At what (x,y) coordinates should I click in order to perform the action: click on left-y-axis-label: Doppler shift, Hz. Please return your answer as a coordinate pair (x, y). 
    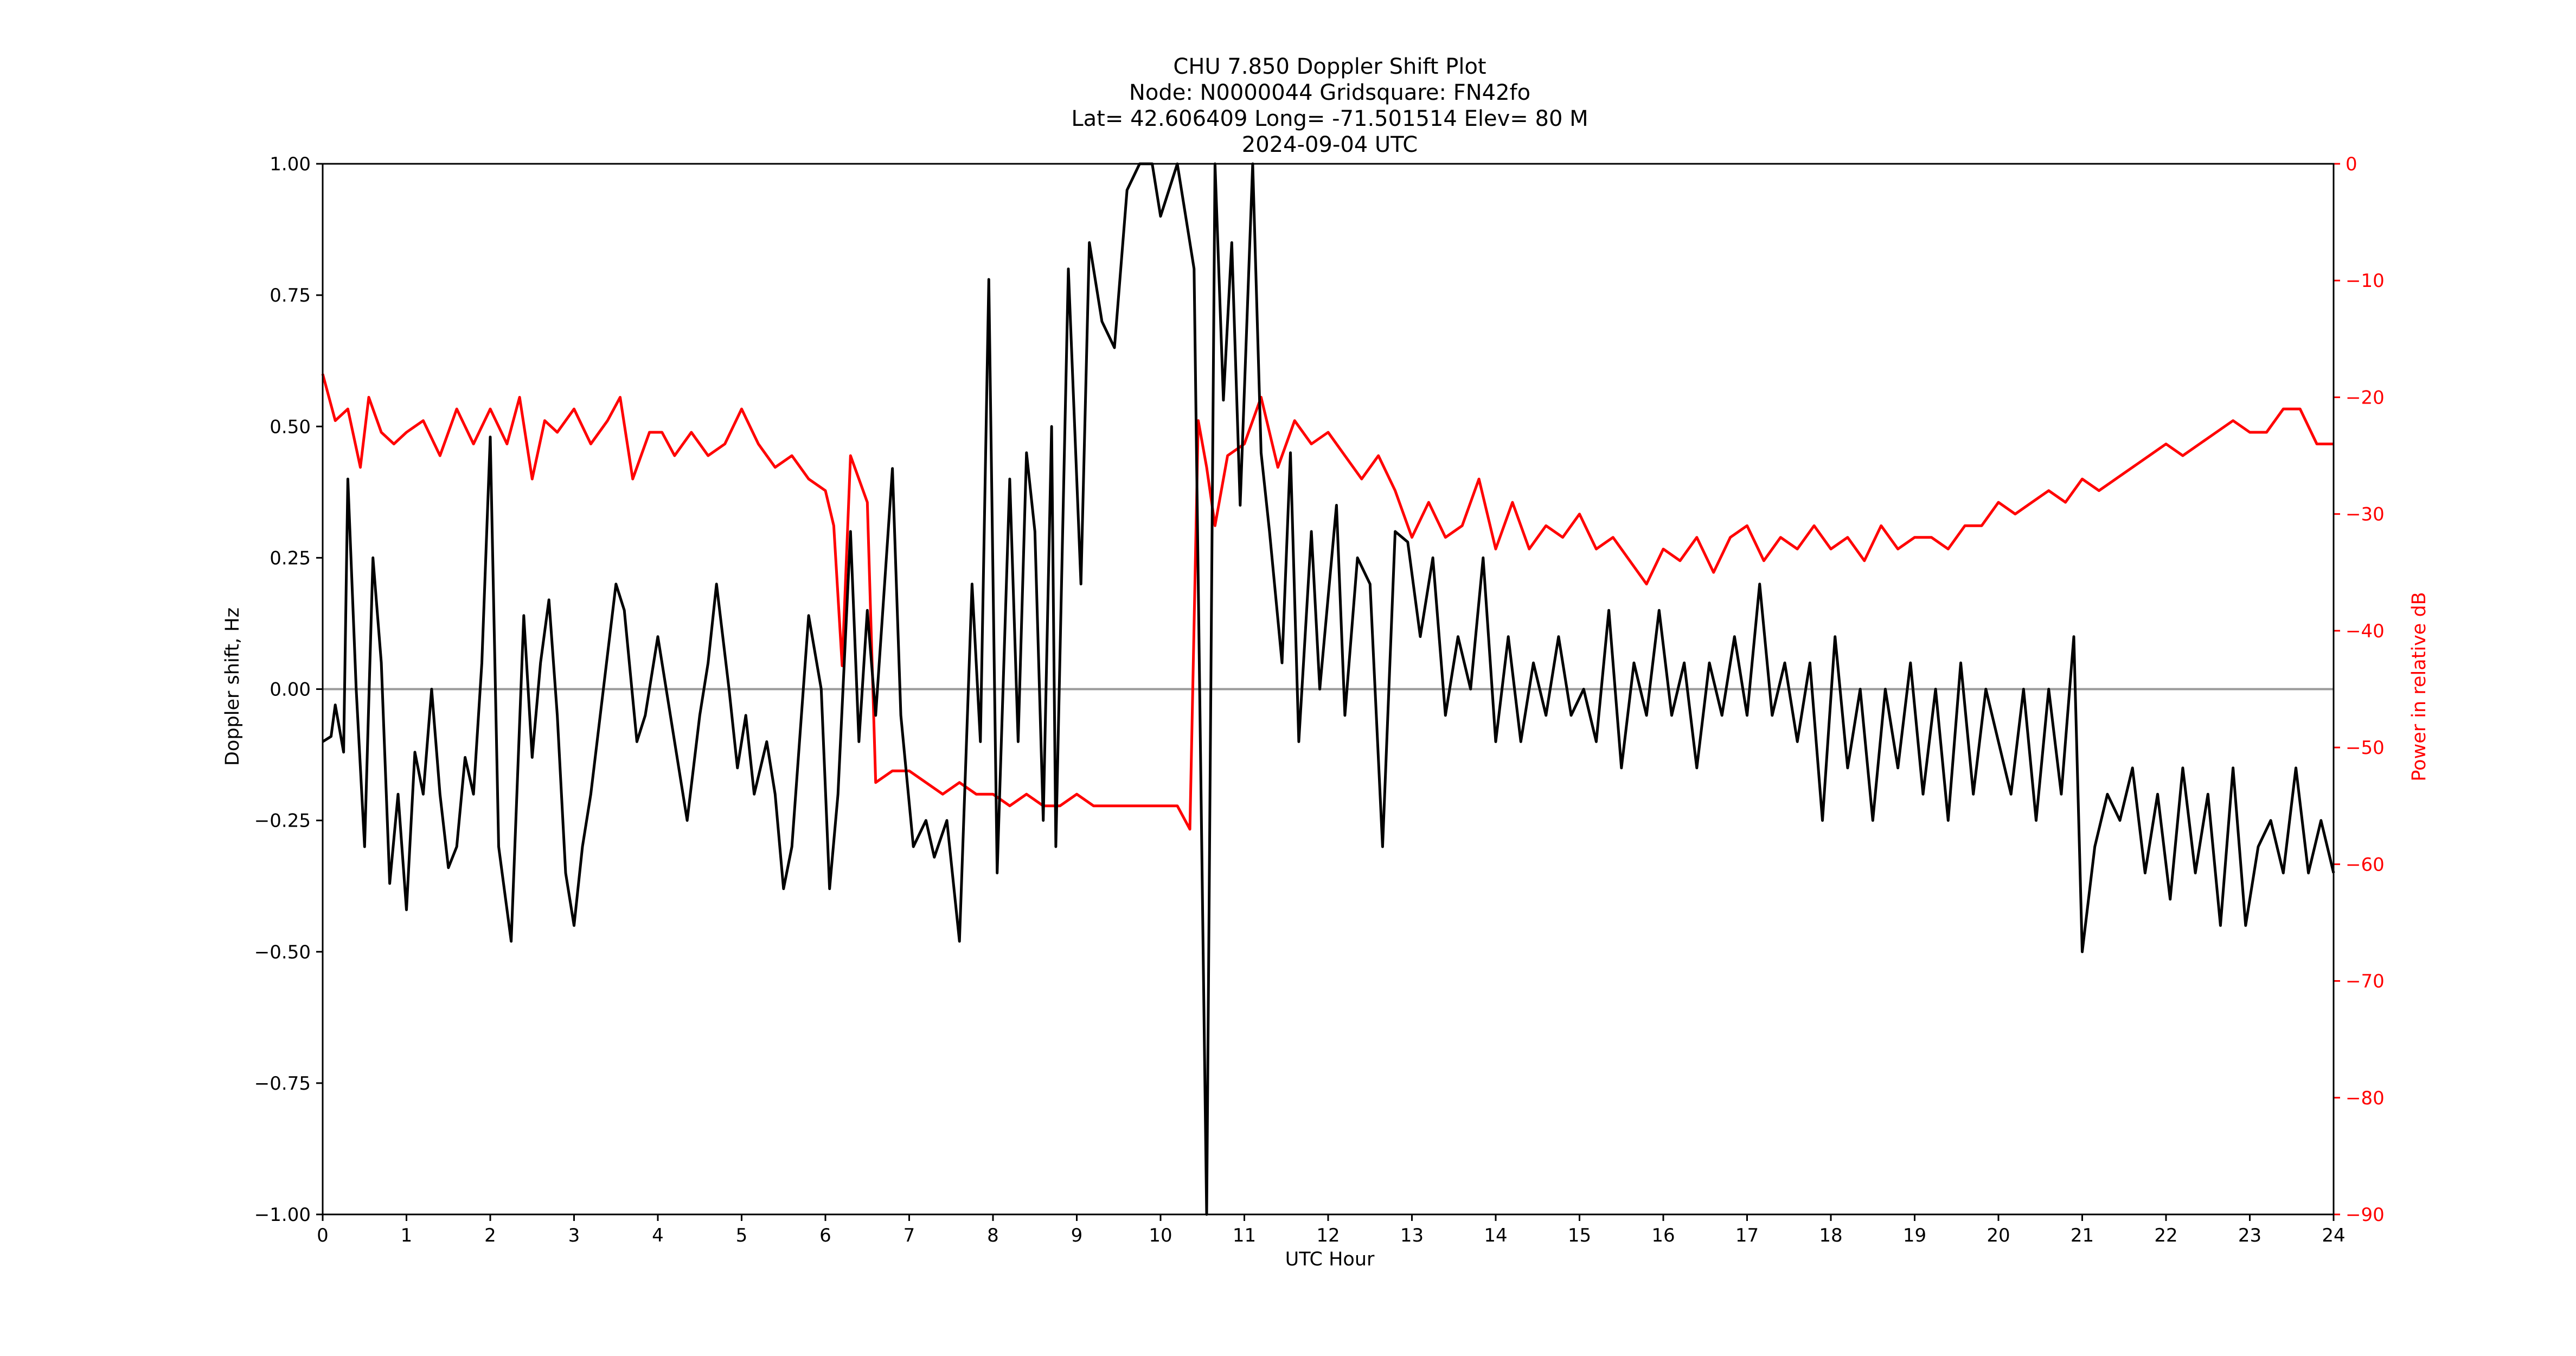
    Looking at the image, I should click on (232, 686).